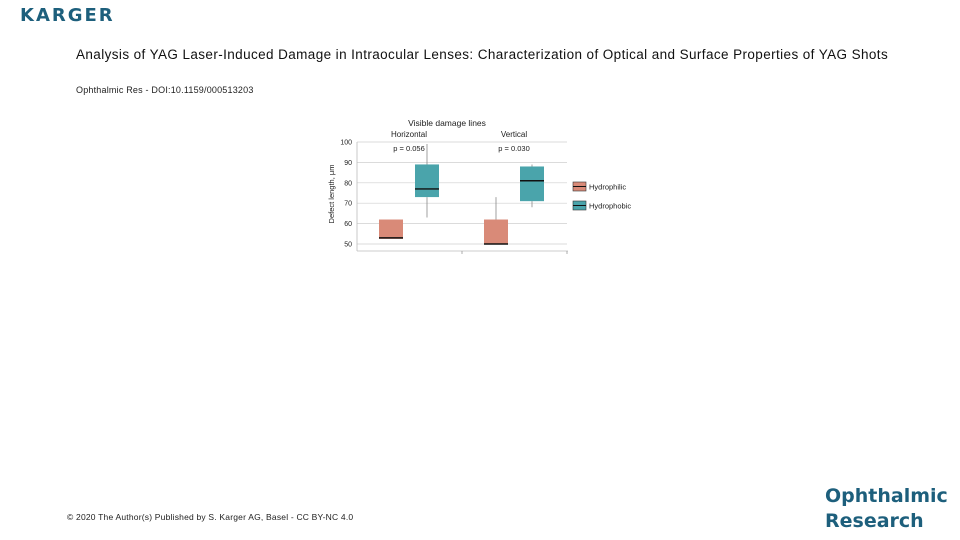  I want to click on box-hydrophobic-horizontal, so click(427, 181).